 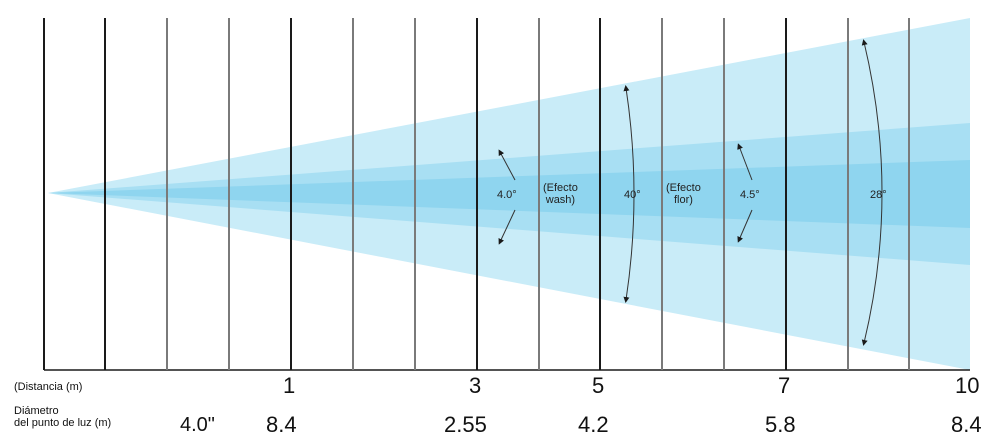 I want to click on angle-label-b: 40°, so click(x=632, y=195).